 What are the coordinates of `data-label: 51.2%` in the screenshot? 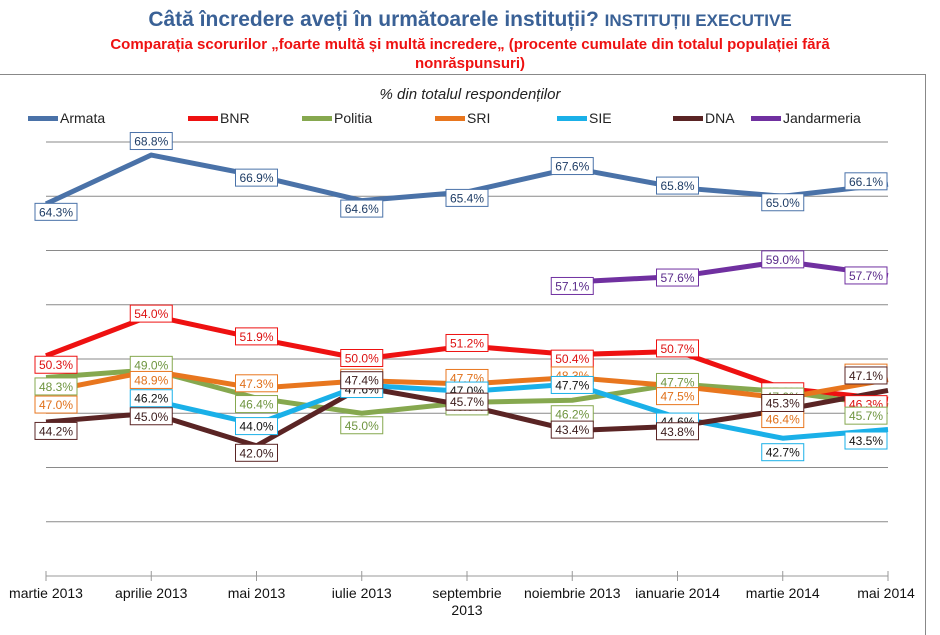 It's located at (467, 343).